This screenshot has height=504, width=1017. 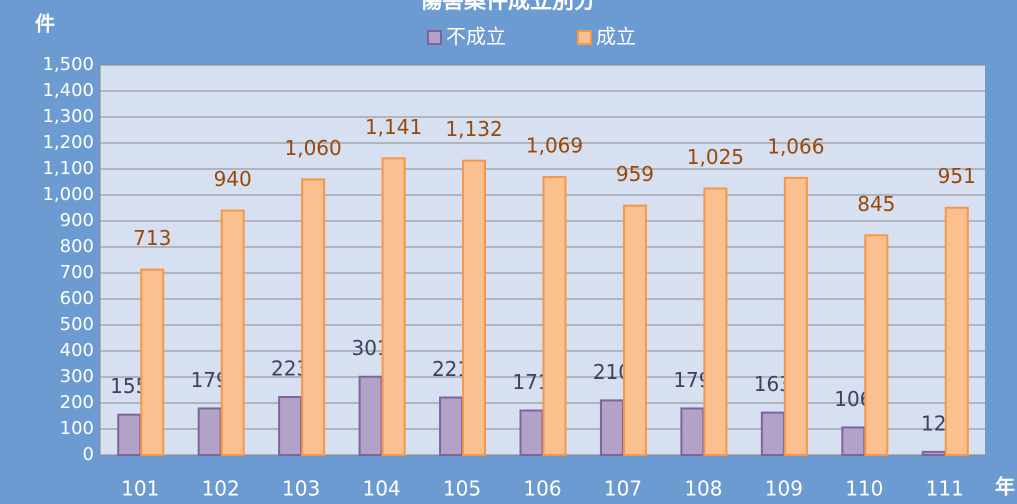 What do you see at coordinates (152, 238) in the screenshot?
I see `data-label: 713` at bounding box center [152, 238].